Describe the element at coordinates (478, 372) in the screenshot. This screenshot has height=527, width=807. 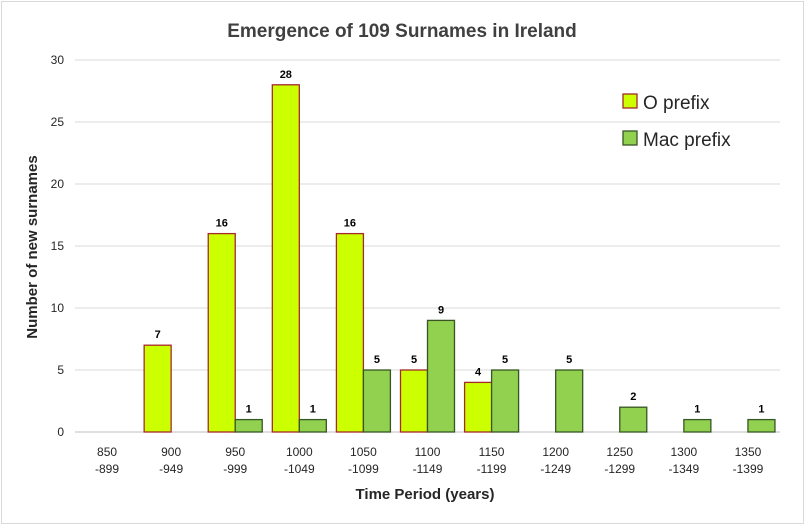
I see `data-label: 4` at that location.